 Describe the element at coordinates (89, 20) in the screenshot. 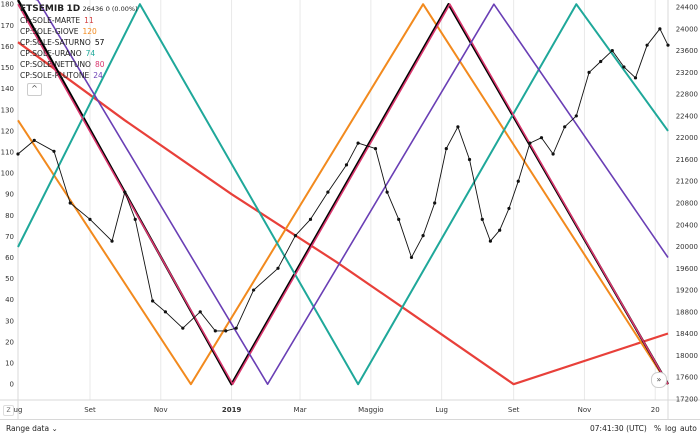

I see `legend-item-value: 11` at that location.